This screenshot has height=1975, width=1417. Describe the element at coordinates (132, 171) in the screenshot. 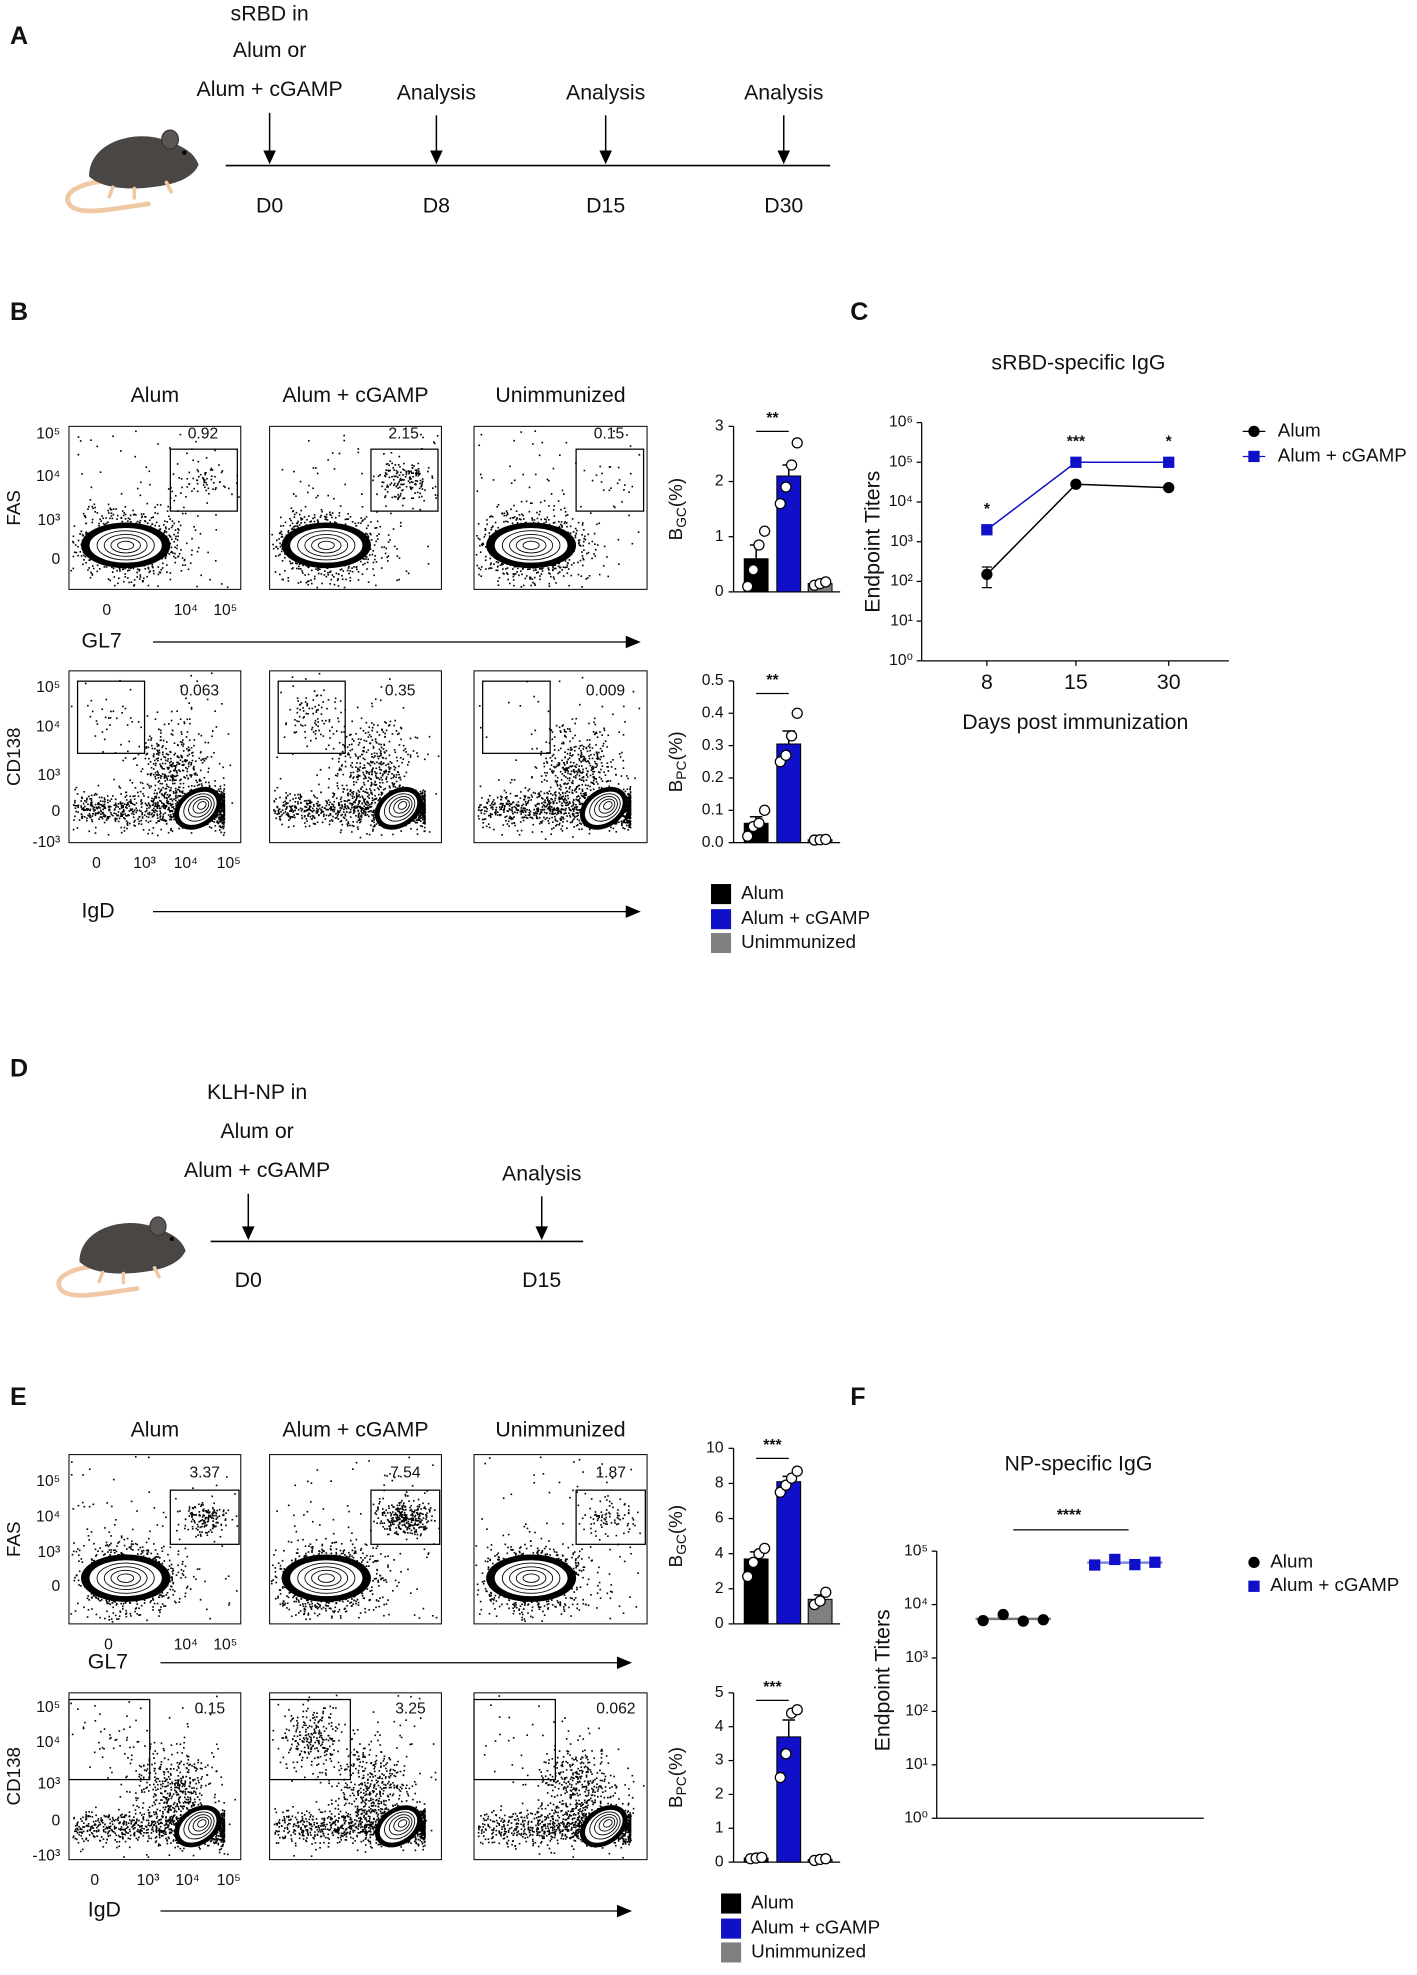

I see `mouse-icon` at that location.